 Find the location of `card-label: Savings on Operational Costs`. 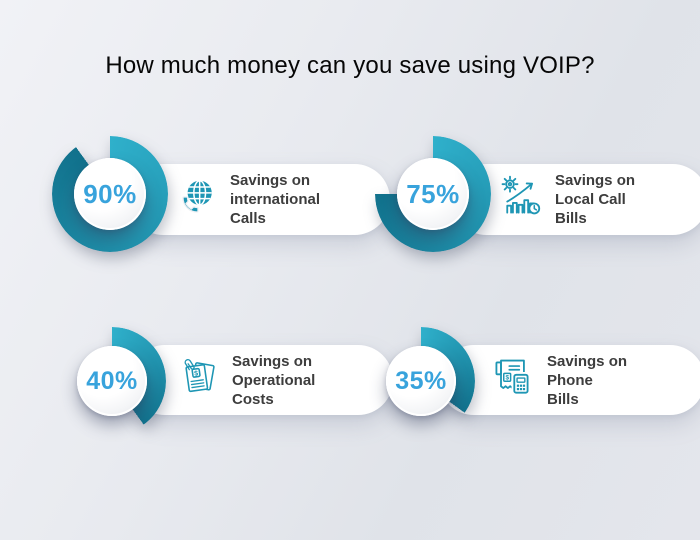

card-label: Savings on Operational Costs is located at coordinates (274, 380).